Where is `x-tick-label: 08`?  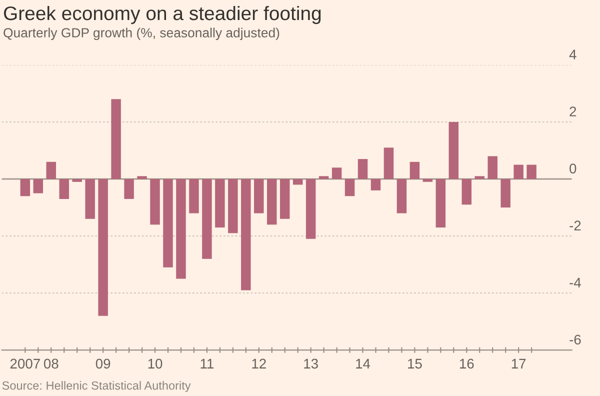 x-tick-label: 08 is located at coordinates (51, 363).